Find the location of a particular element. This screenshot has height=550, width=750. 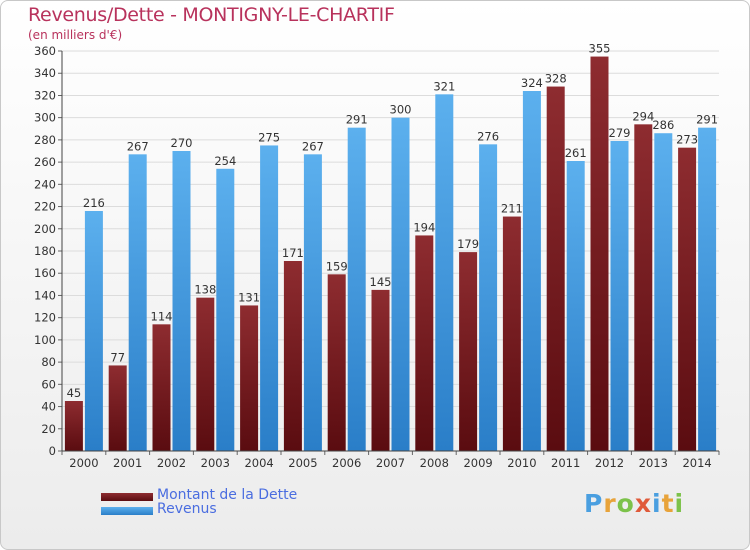

y-tick-label: 180 is located at coordinates (45, 251).